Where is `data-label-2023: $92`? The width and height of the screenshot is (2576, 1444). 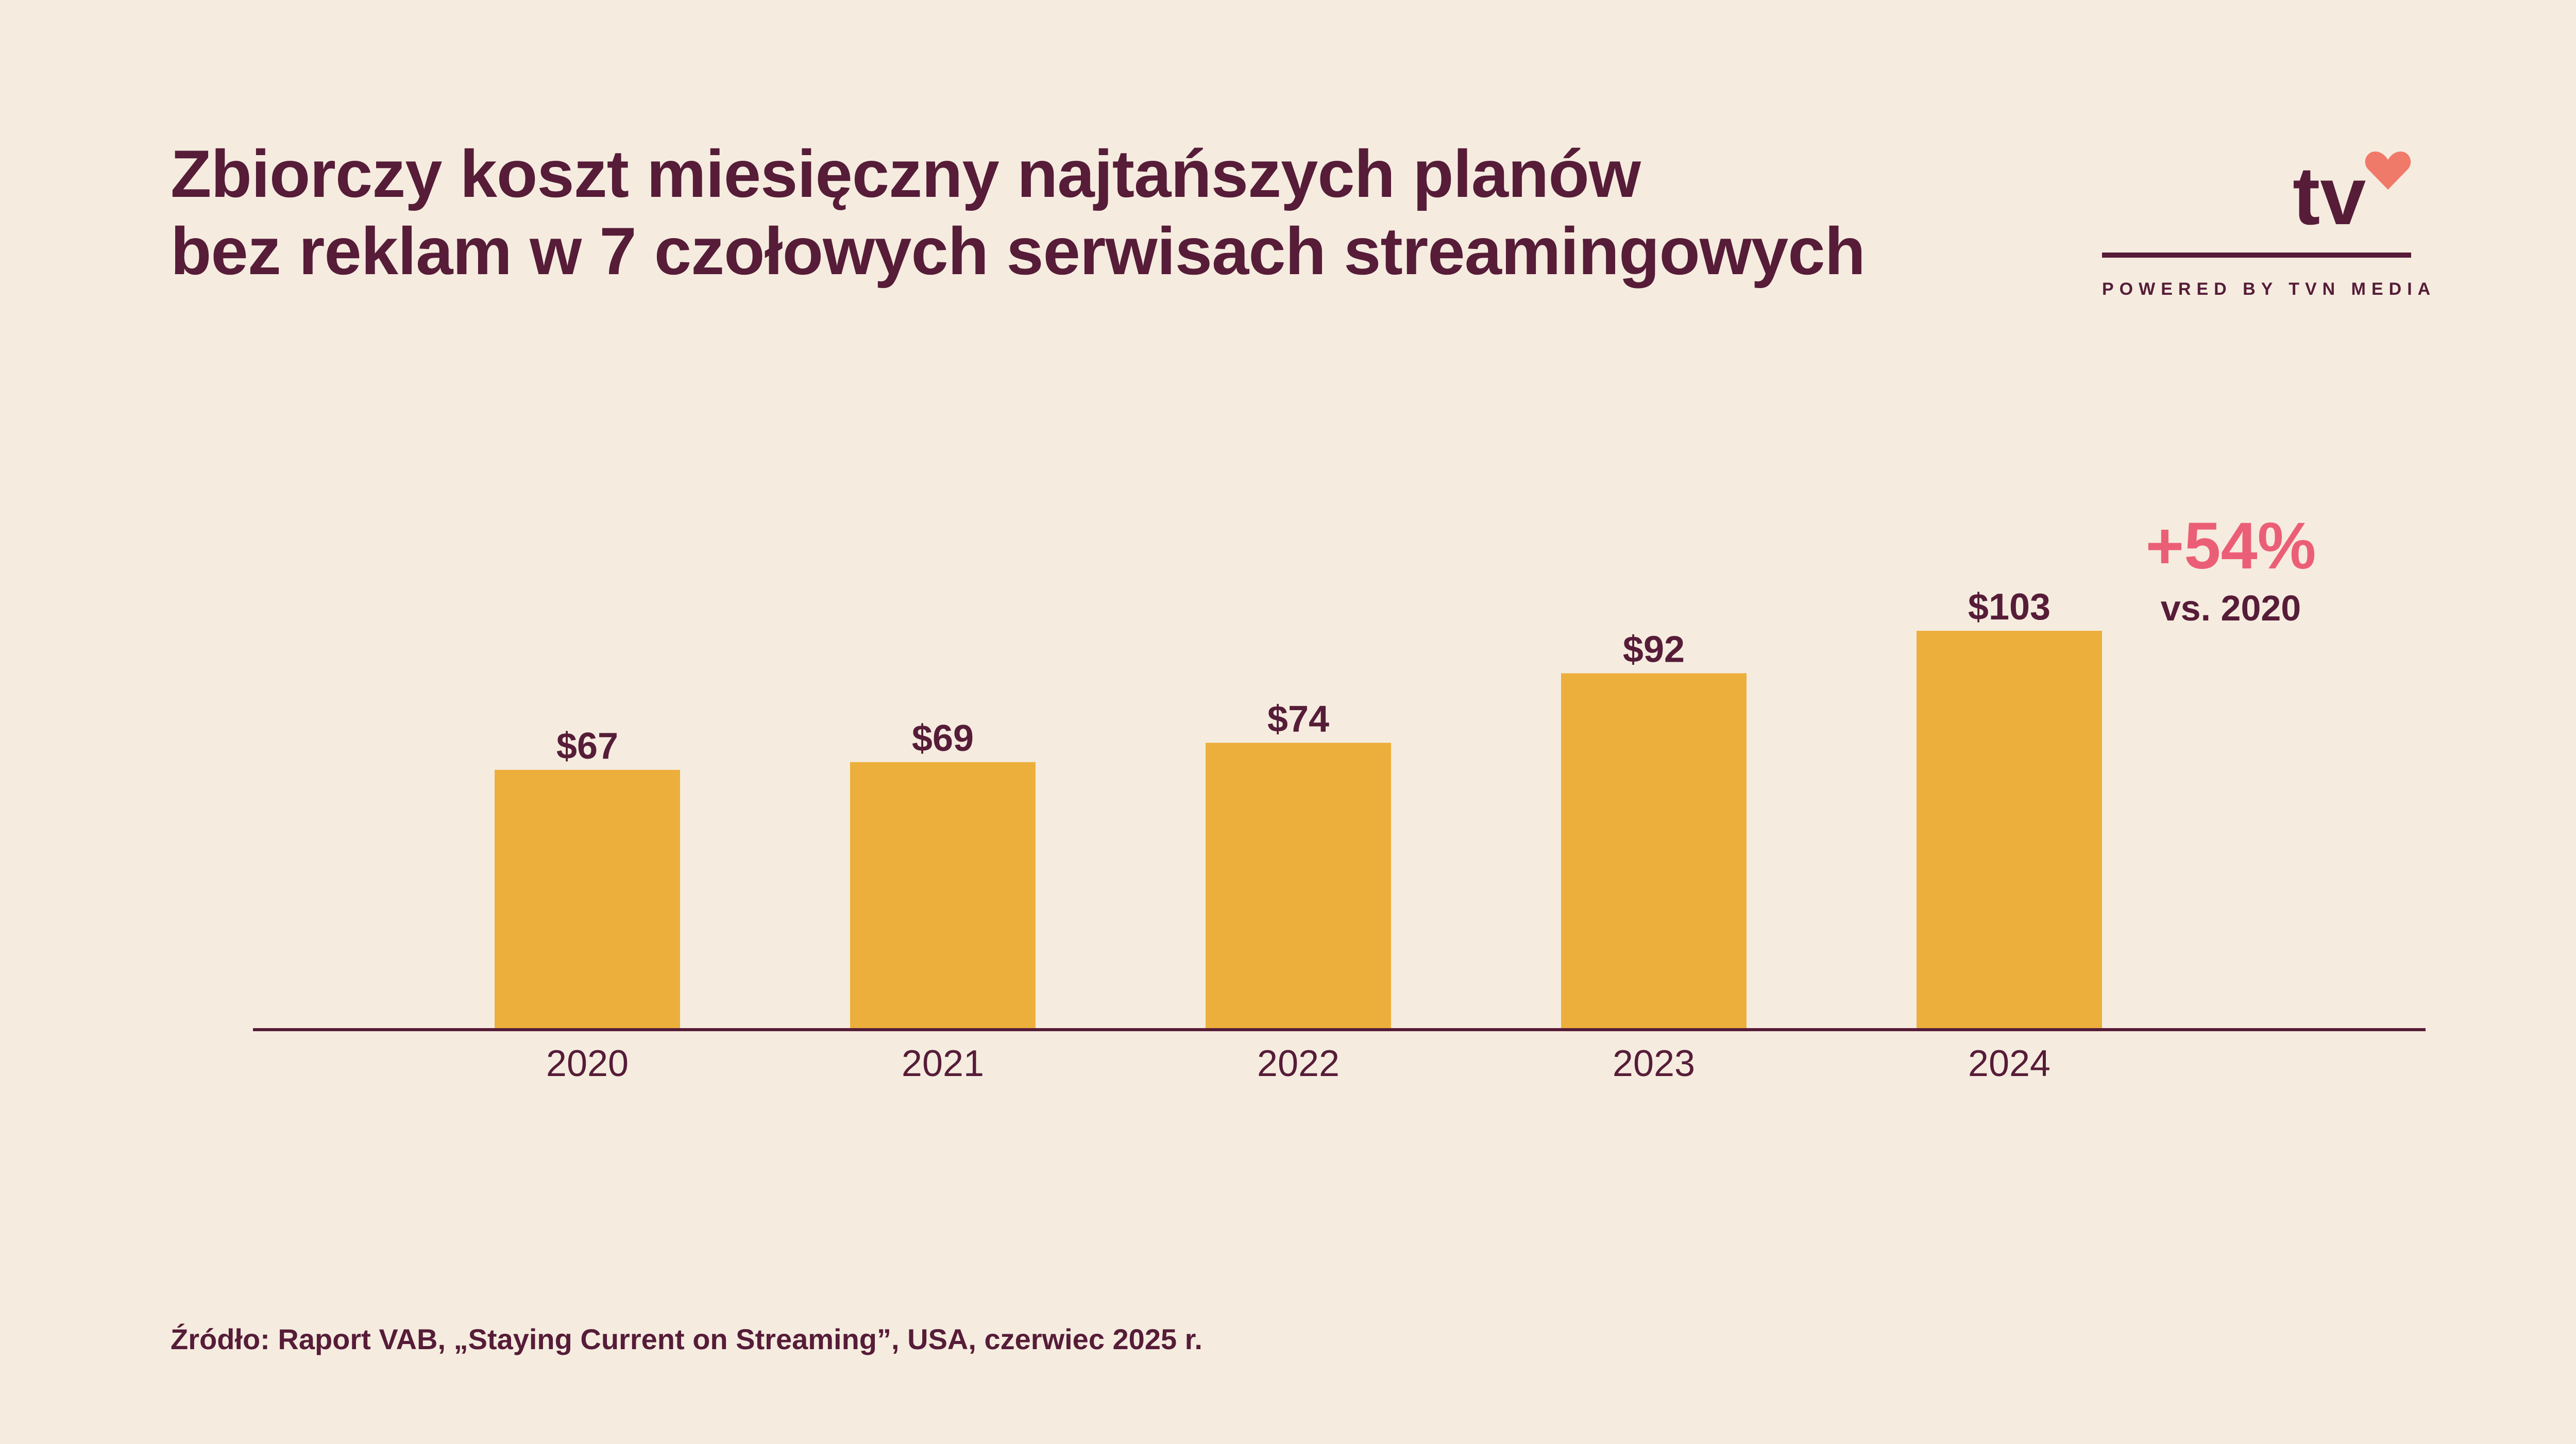 data-label-2023: $92 is located at coordinates (1654, 649).